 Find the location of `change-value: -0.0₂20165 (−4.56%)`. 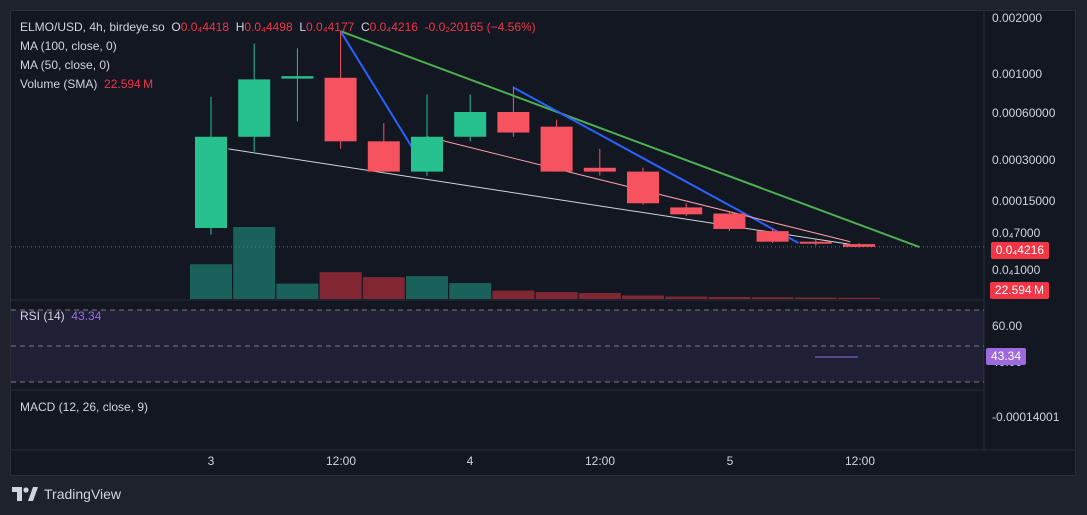

change-value: -0.0₂20165 (−4.56%) is located at coordinates (480, 27).